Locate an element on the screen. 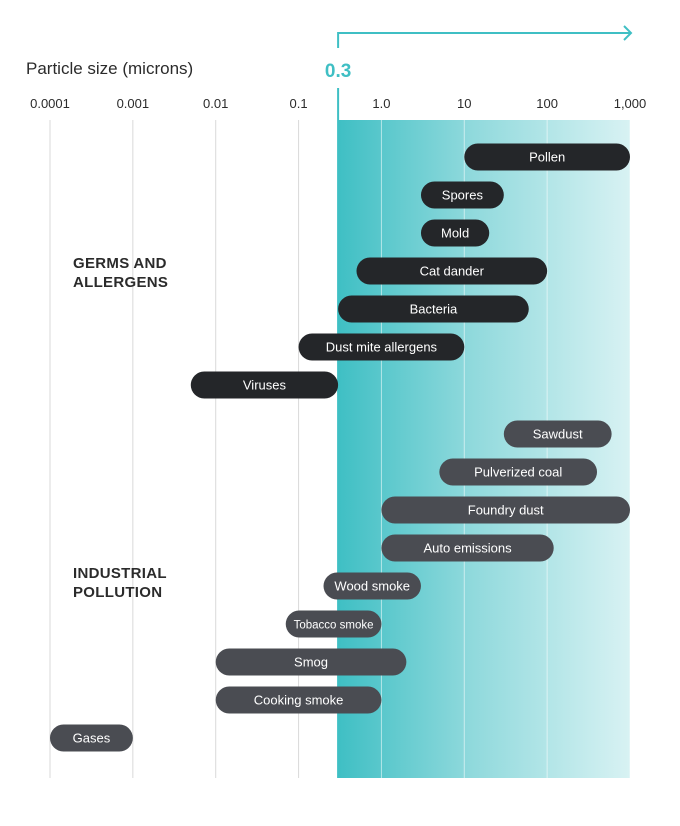  bar-label: Sawdust is located at coordinates (558, 434).